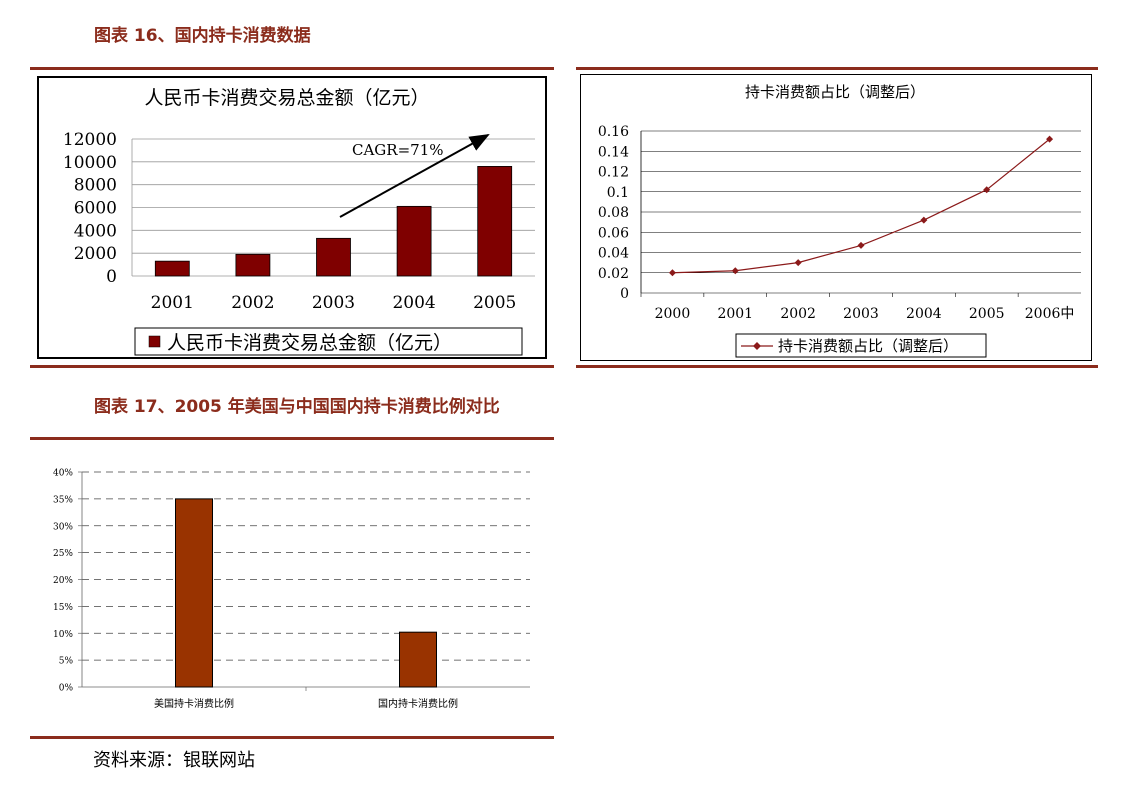 The image size is (1127, 785). Describe the element at coordinates (333, 303) in the screenshot. I see `chart1-x-tick-label: 2003` at that location.